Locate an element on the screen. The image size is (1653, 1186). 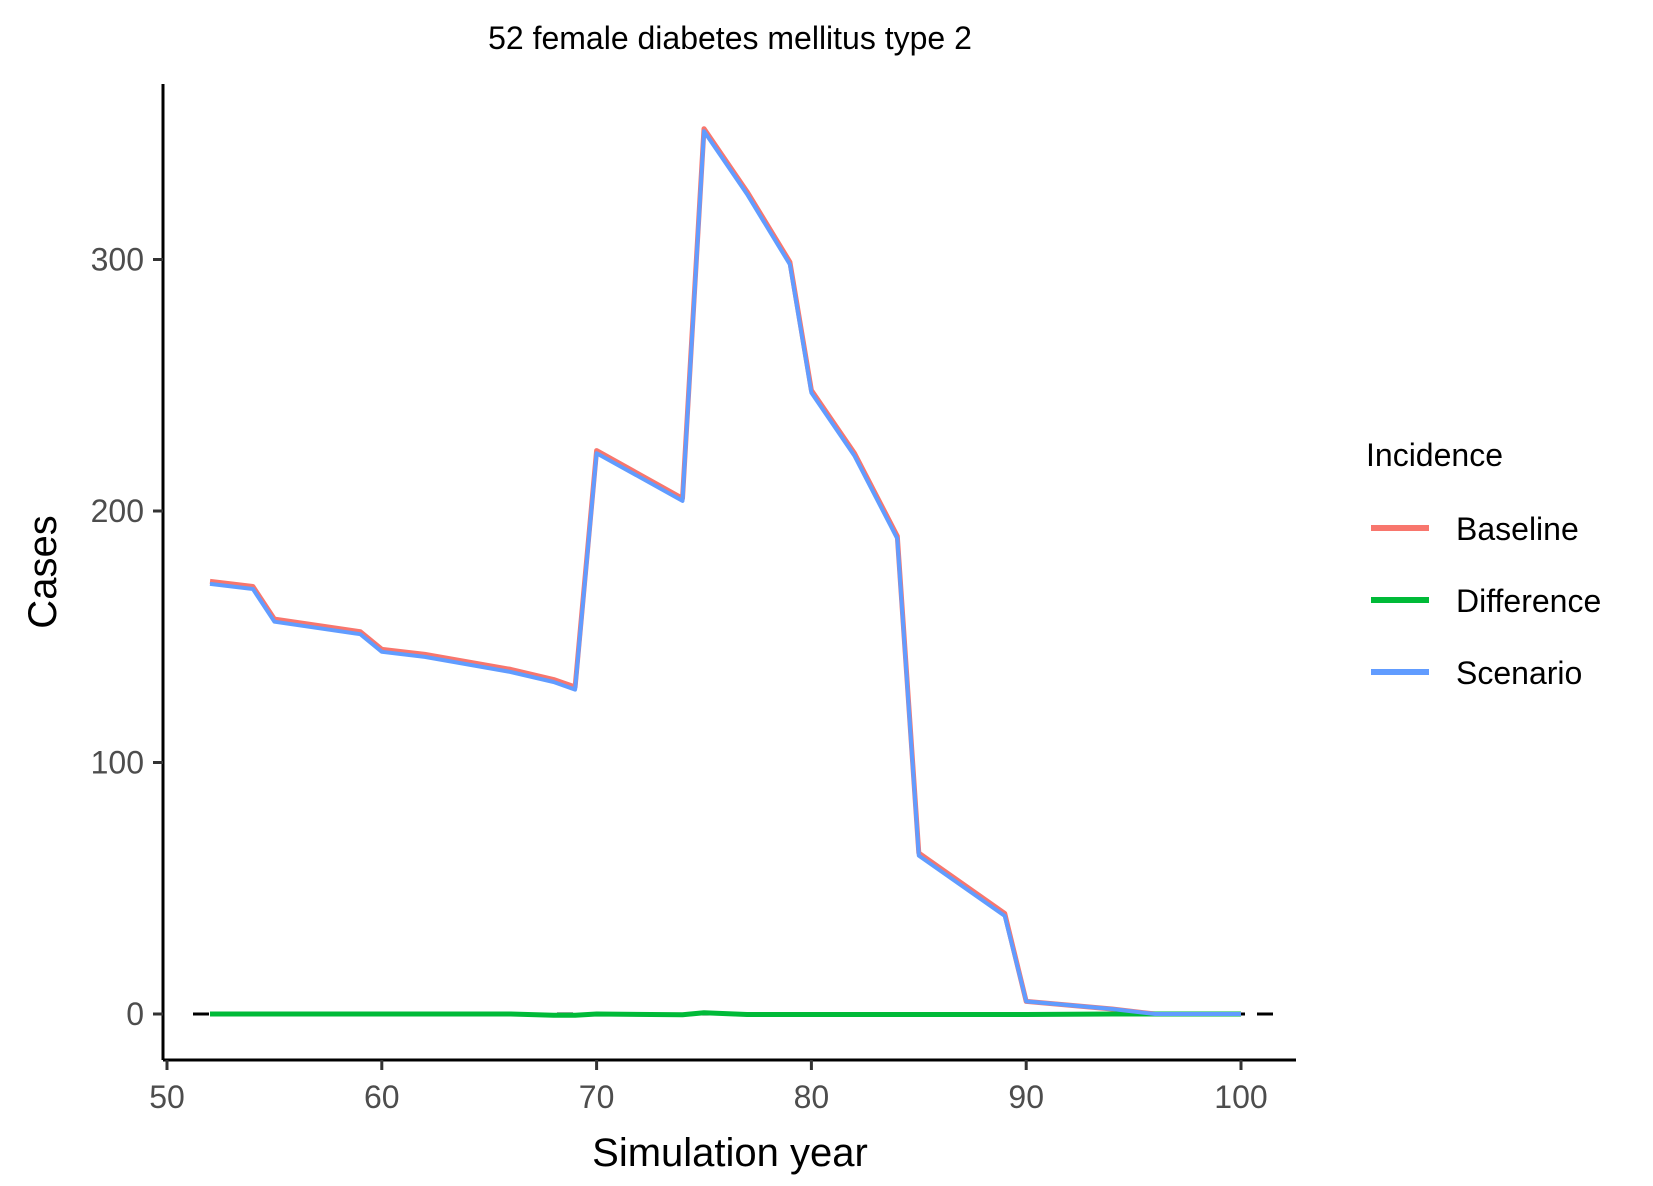
y-tick-label: 100 is located at coordinates (117, 763).